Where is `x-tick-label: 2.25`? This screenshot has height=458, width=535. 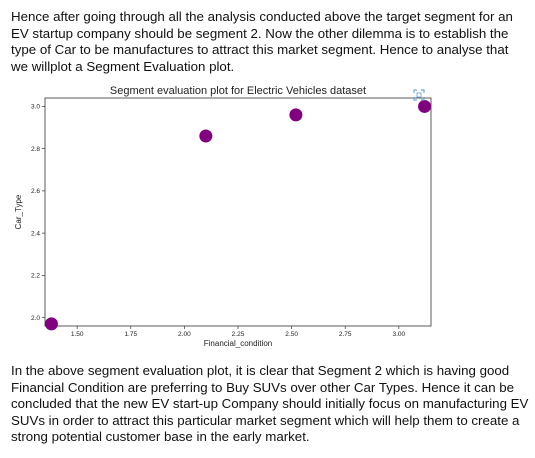 x-tick-label: 2.25 is located at coordinates (238, 334).